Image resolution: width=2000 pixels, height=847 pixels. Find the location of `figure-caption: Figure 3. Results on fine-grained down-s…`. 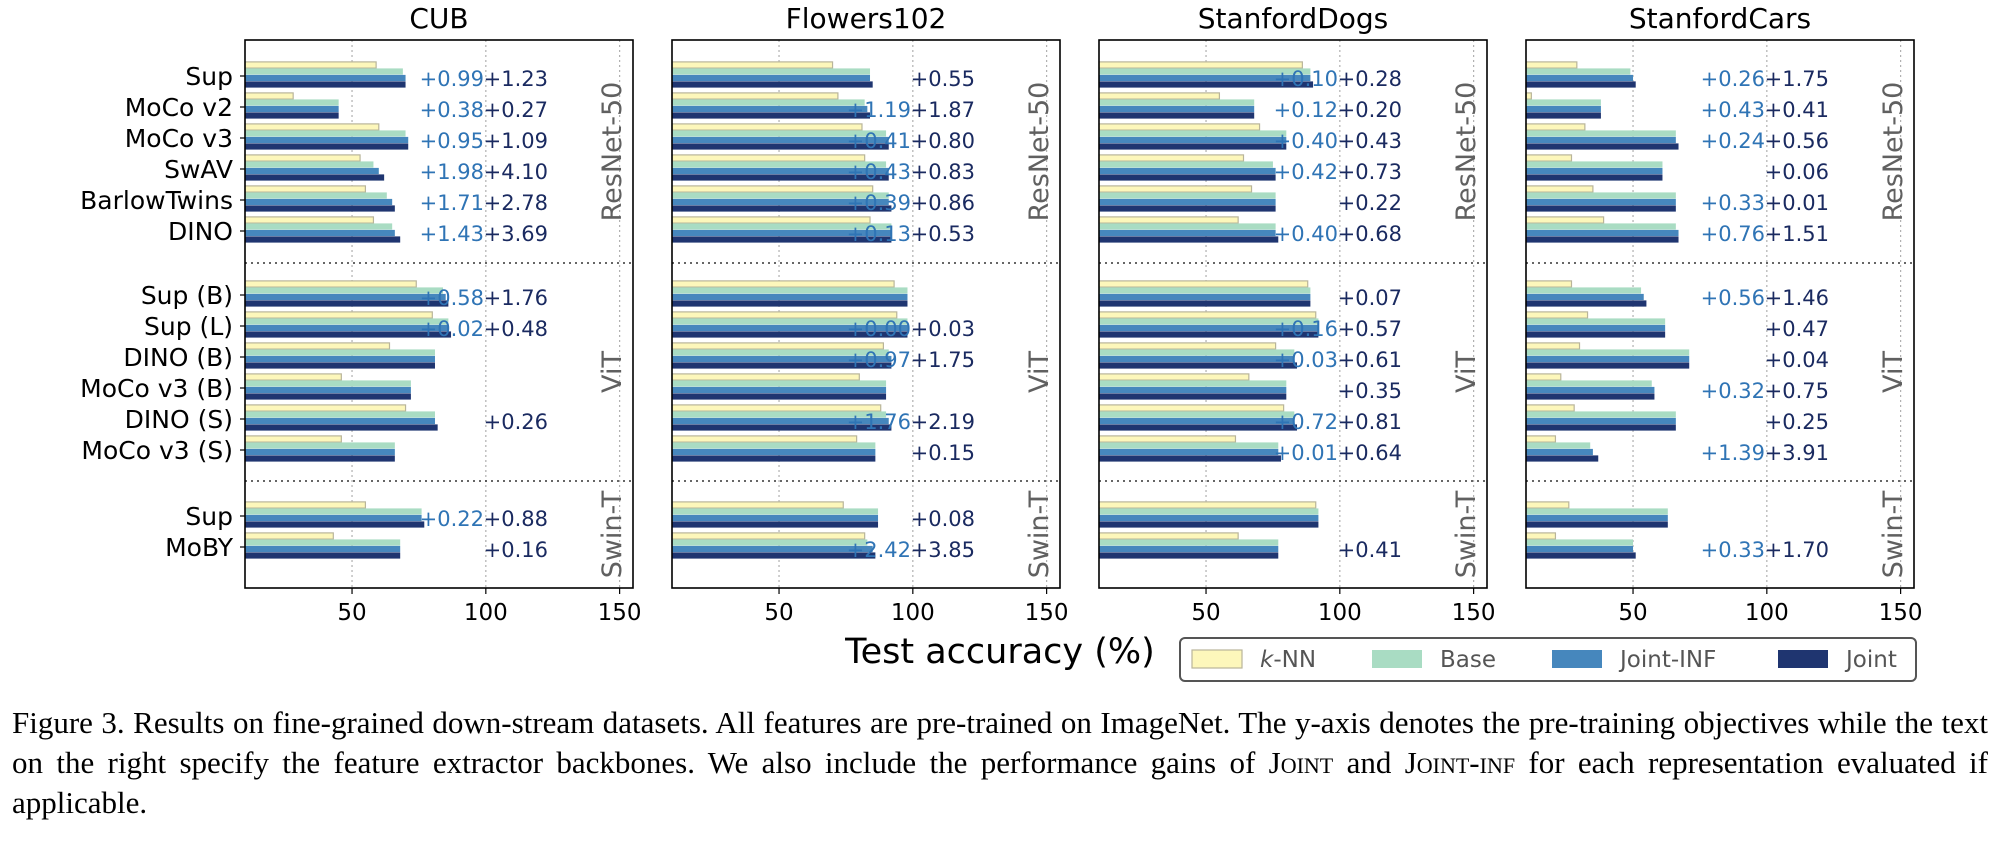

figure-caption: Figure 3. Results on fine-grained down-s… is located at coordinates (1000, 763).